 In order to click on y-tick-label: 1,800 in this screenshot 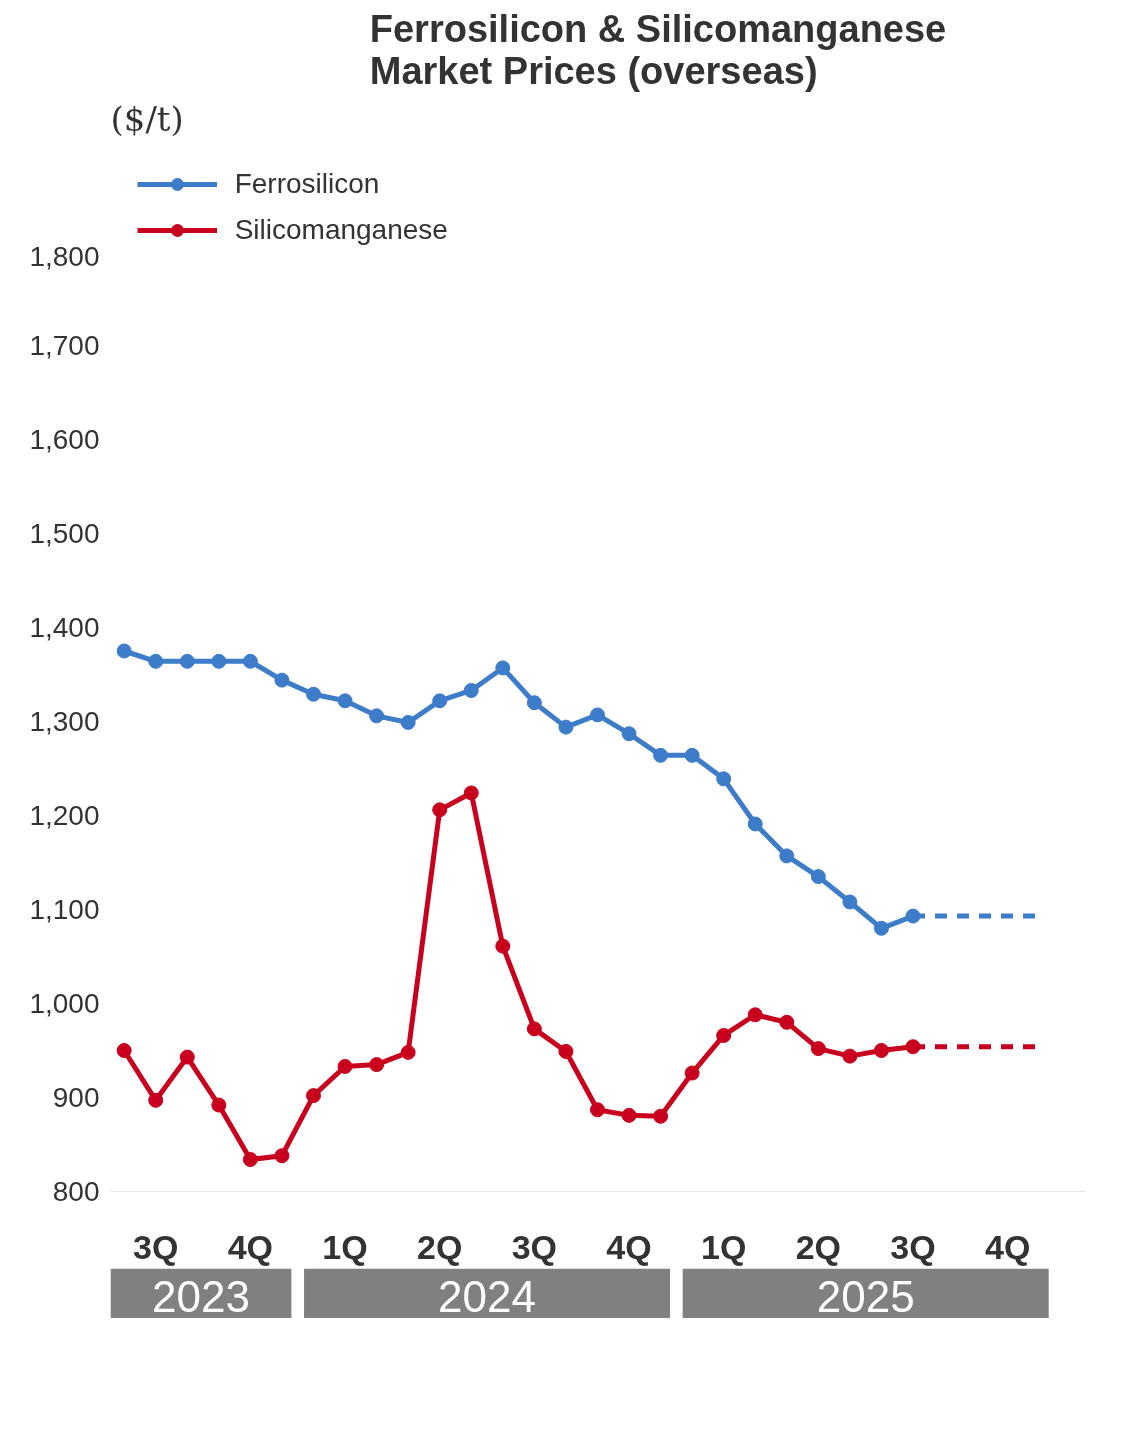, I will do `click(64, 256)`.